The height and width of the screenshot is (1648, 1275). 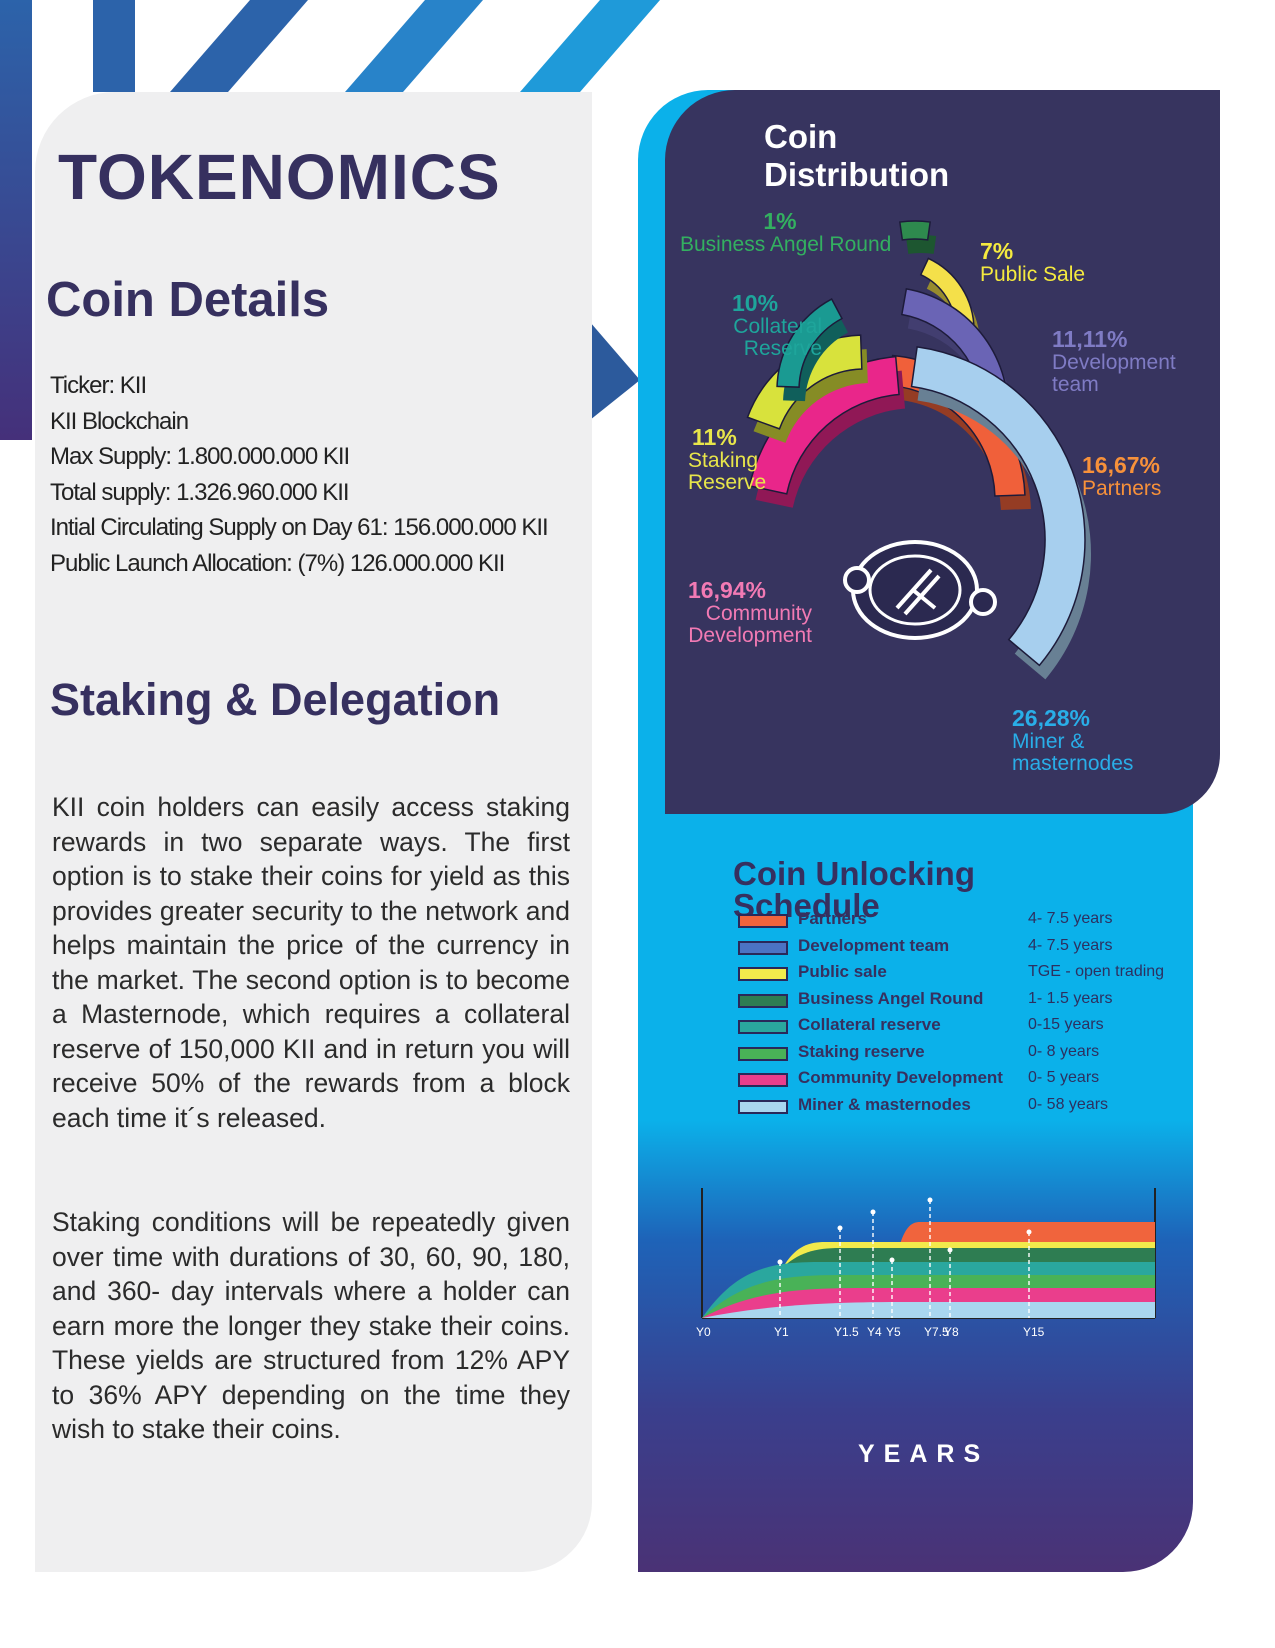 I want to click on unlocking-chart: Y0 Y1 Y1.5 Y4 Y5 Y7.5Y8 Y15, so click(x=926, y=1263).